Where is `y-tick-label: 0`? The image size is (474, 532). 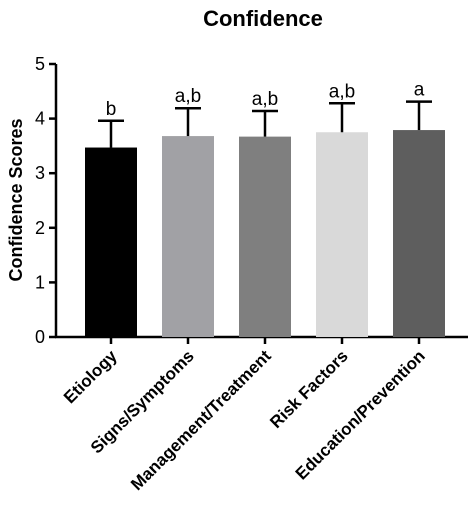 y-tick-label: 0 is located at coordinates (40, 337).